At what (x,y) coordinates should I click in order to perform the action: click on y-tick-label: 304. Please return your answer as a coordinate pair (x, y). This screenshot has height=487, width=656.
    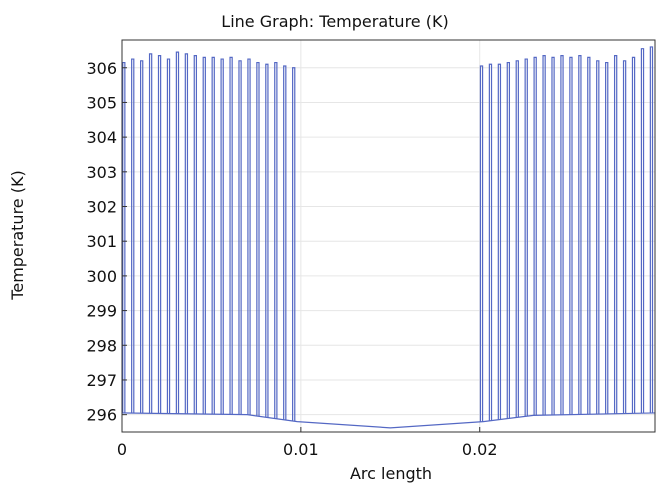
    Looking at the image, I should click on (101, 137).